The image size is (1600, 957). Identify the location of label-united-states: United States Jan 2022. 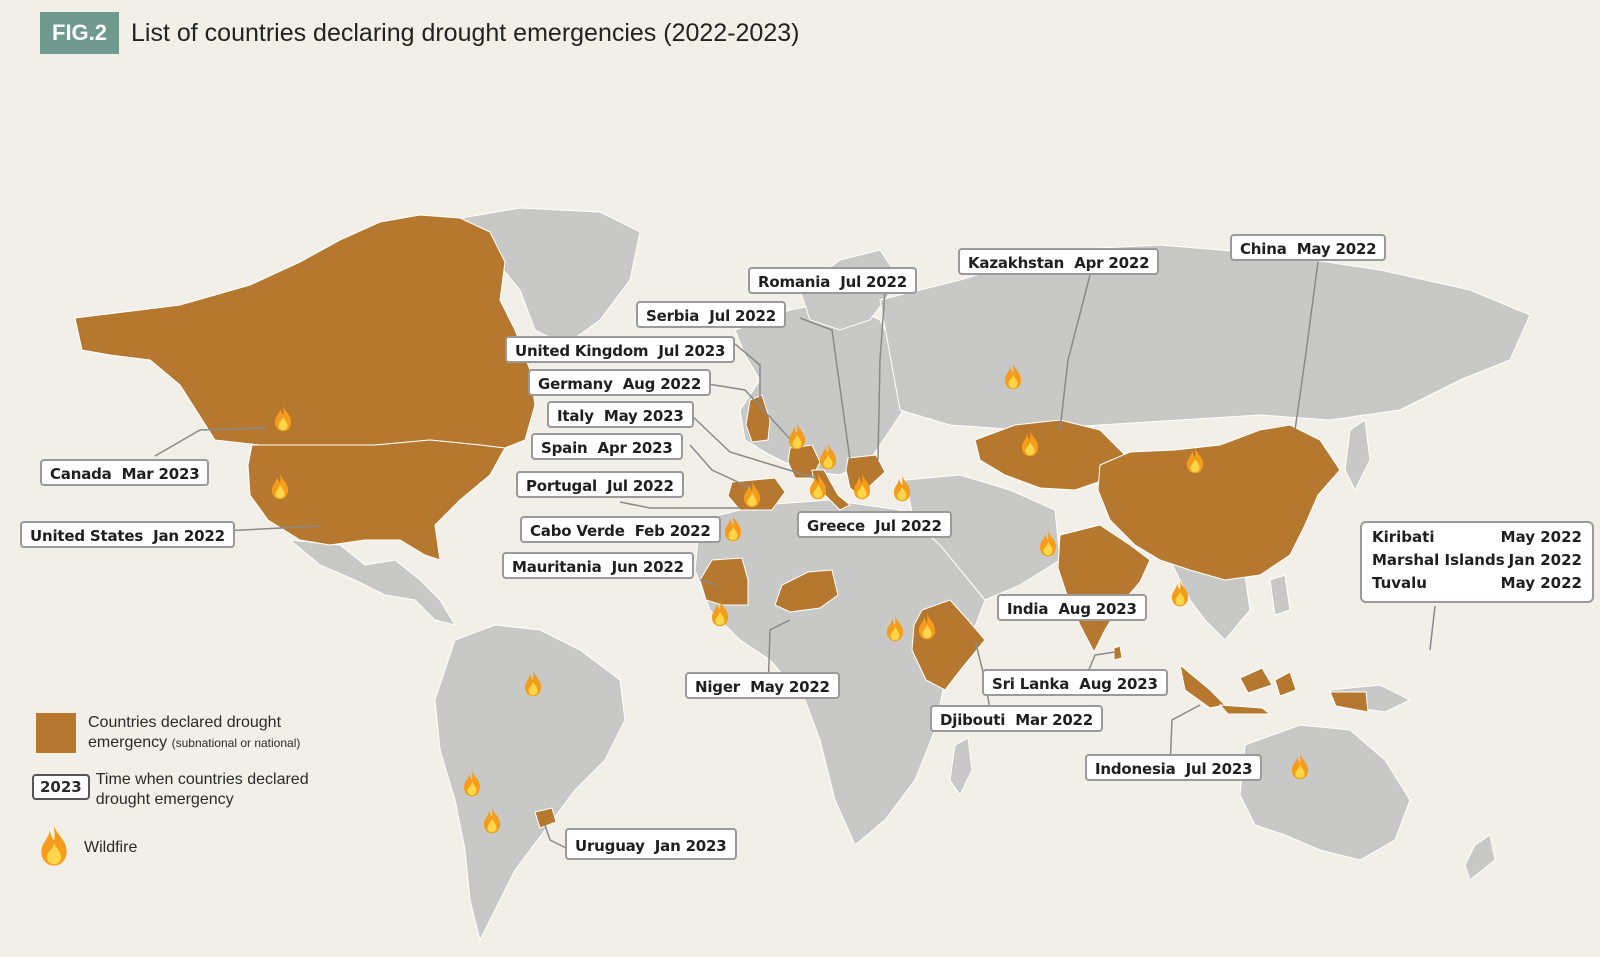
(127, 534).